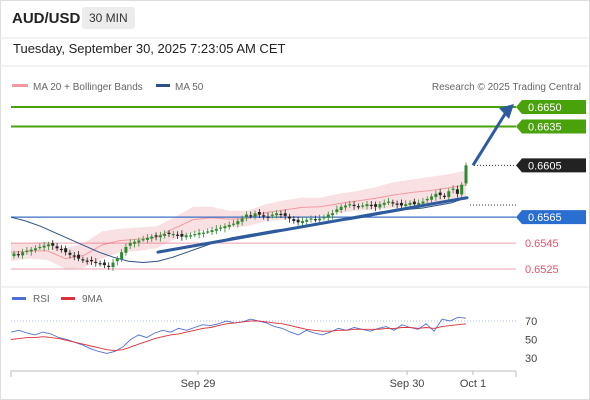  Describe the element at coordinates (273, 340) in the screenshot. I see `rsi-panel: 70 50 30` at that location.